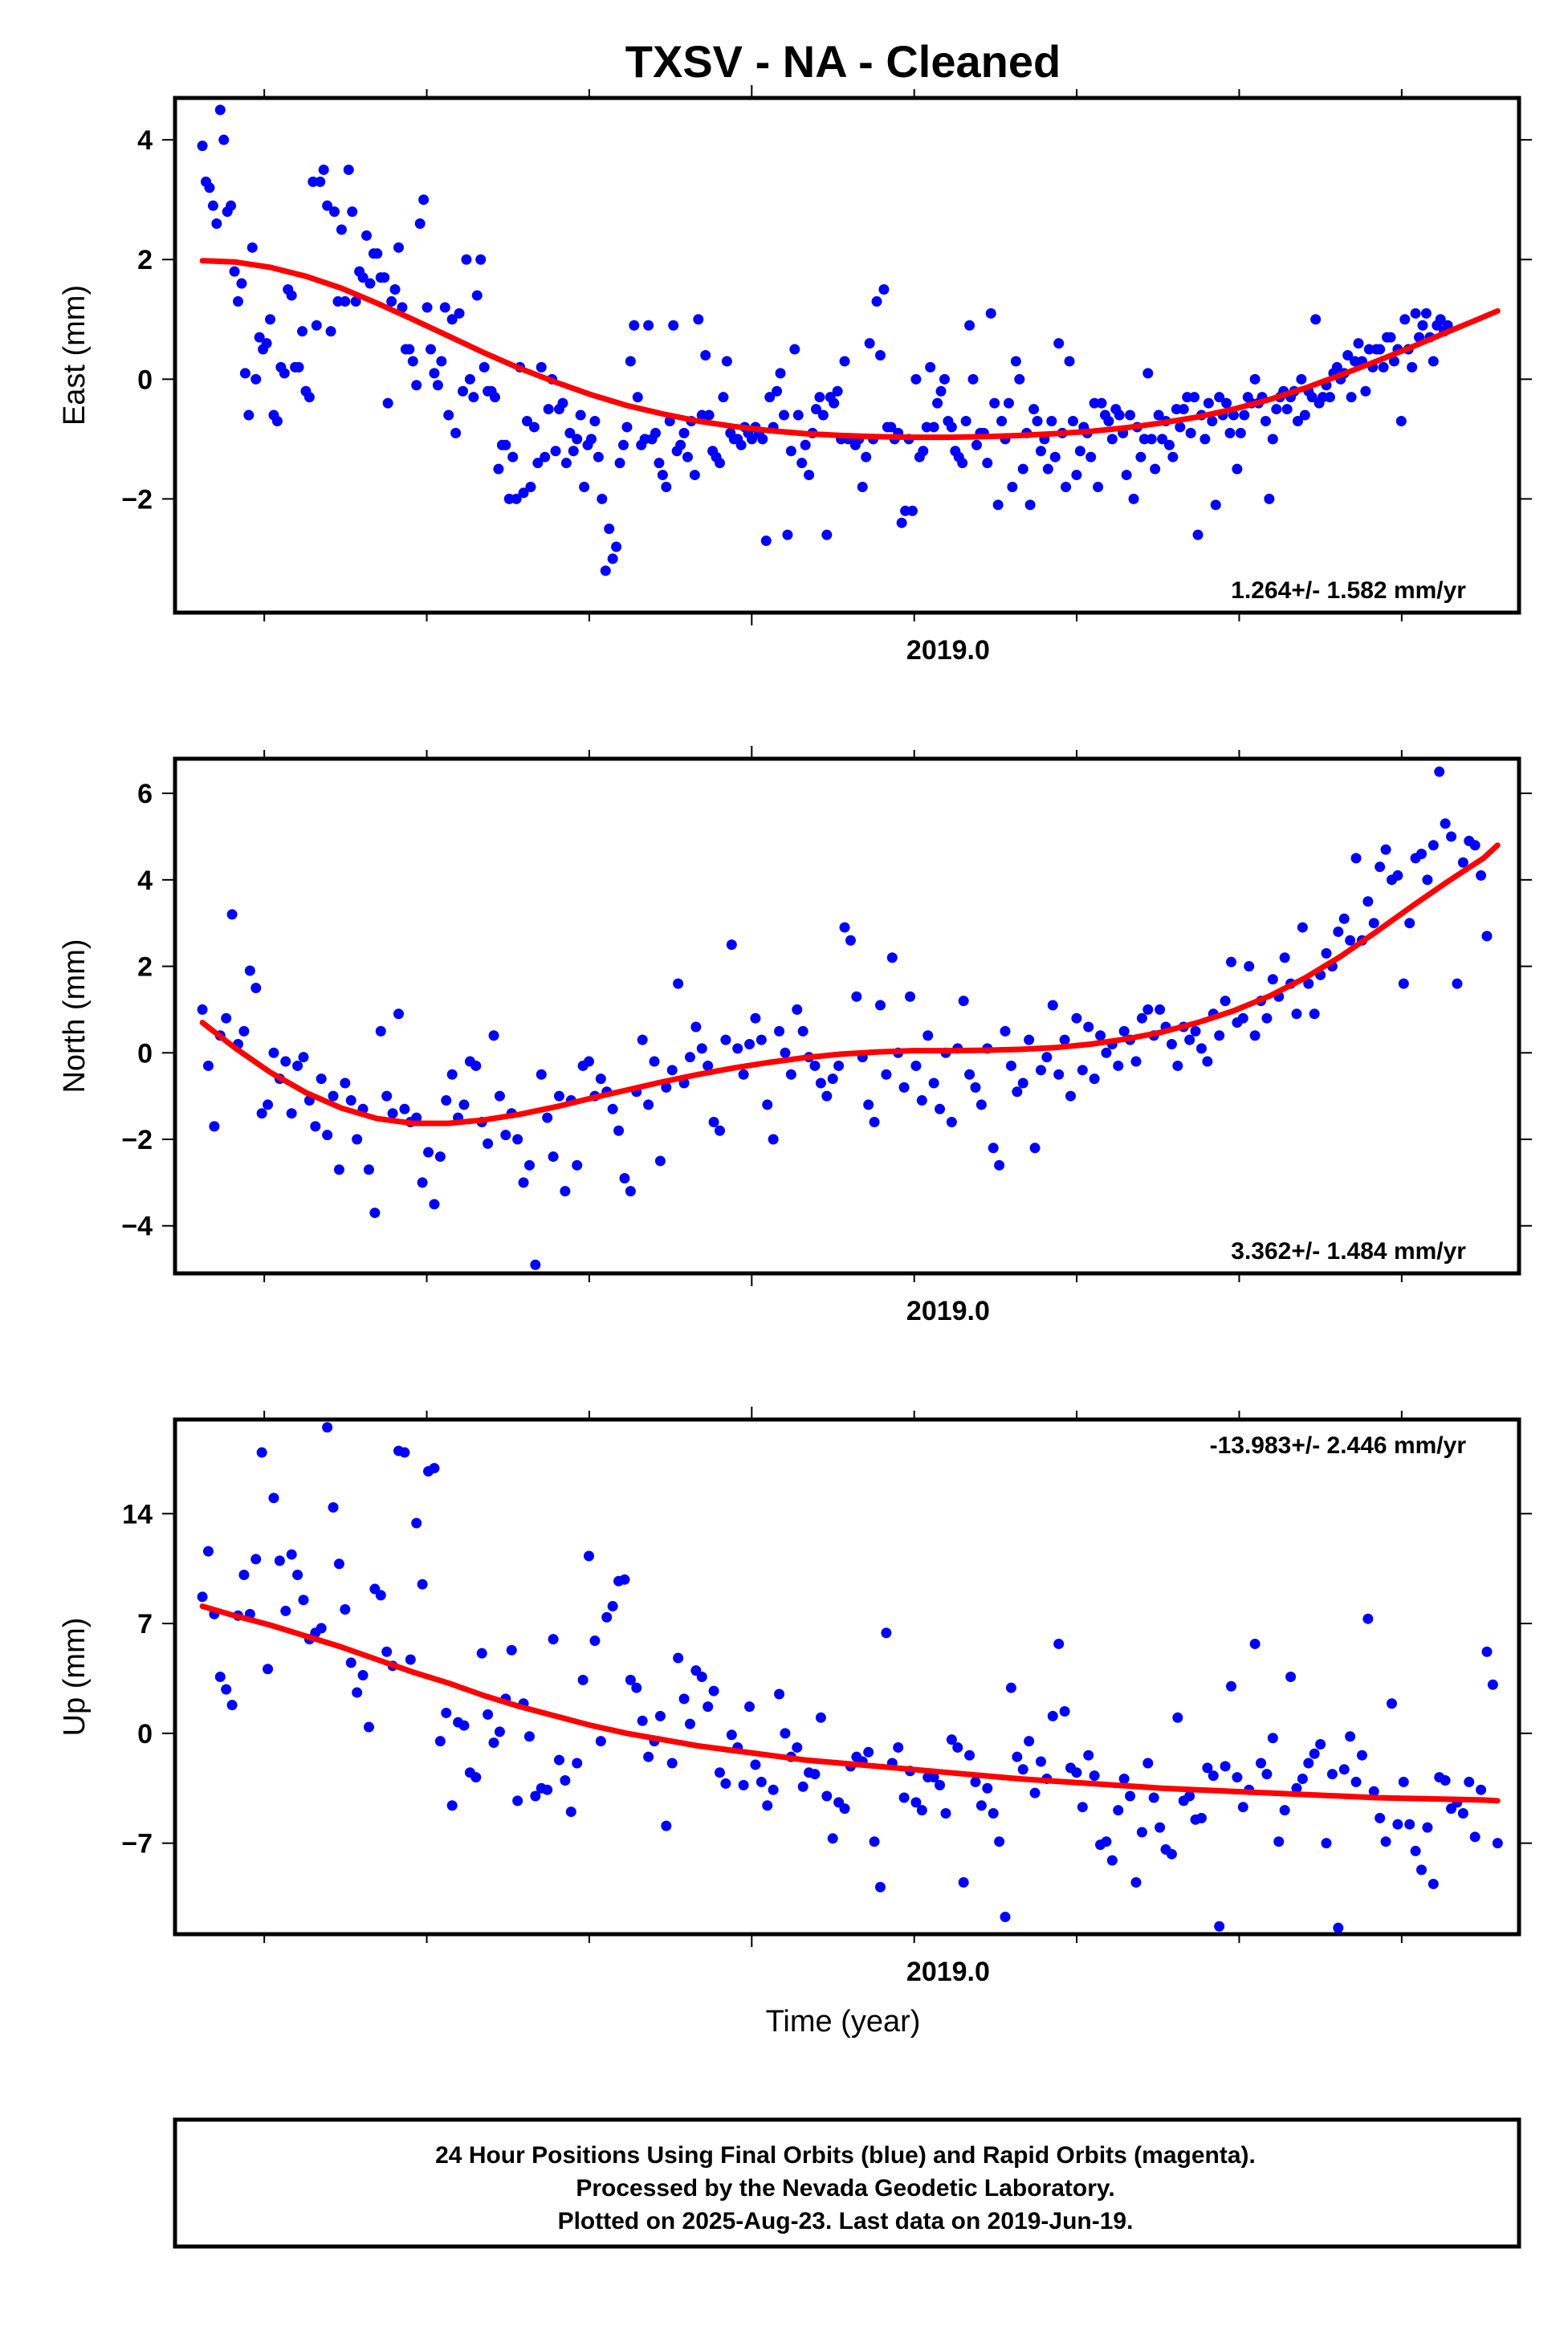 The width and height of the screenshot is (1568, 2330). What do you see at coordinates (75, 1016) in the screenshot?
I see `y-axis-label: North (mm)` at bounding box center [75, 1016].